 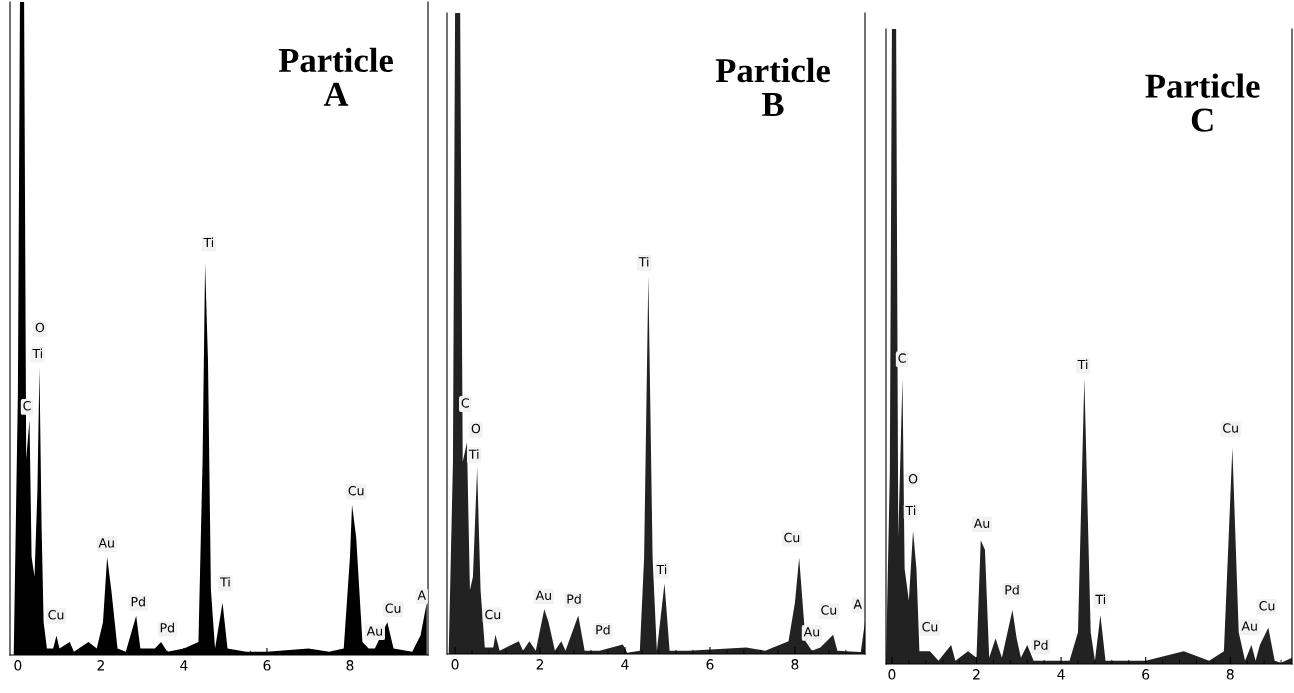 What do you see at coordinates (1202, 102) in the screenshot?
I see `text: Particle C` at bounding box center [1202, 102].